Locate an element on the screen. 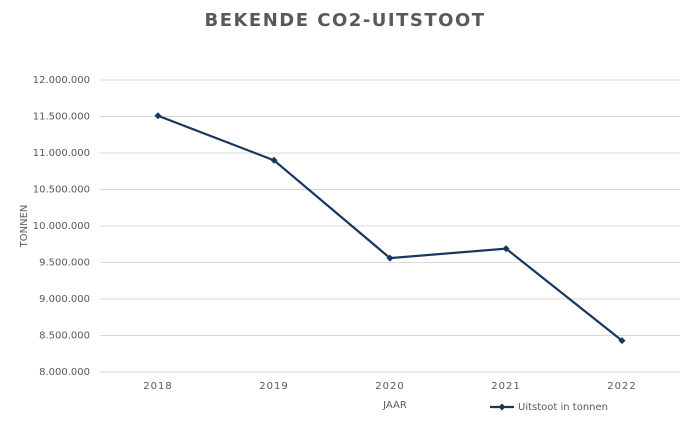 Image resolution: width=690 pixels, height=425 pixels. y-tick-label: 10.000.000 is located at coordinates (61, 226).